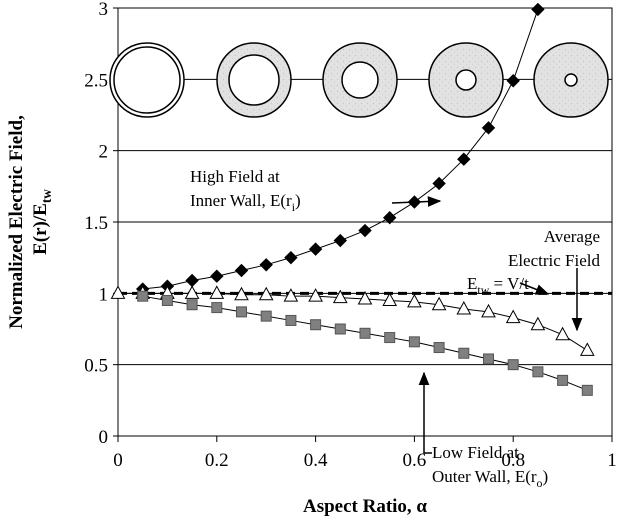  I want to click on text-run: Electric Field, so click(554, 260).